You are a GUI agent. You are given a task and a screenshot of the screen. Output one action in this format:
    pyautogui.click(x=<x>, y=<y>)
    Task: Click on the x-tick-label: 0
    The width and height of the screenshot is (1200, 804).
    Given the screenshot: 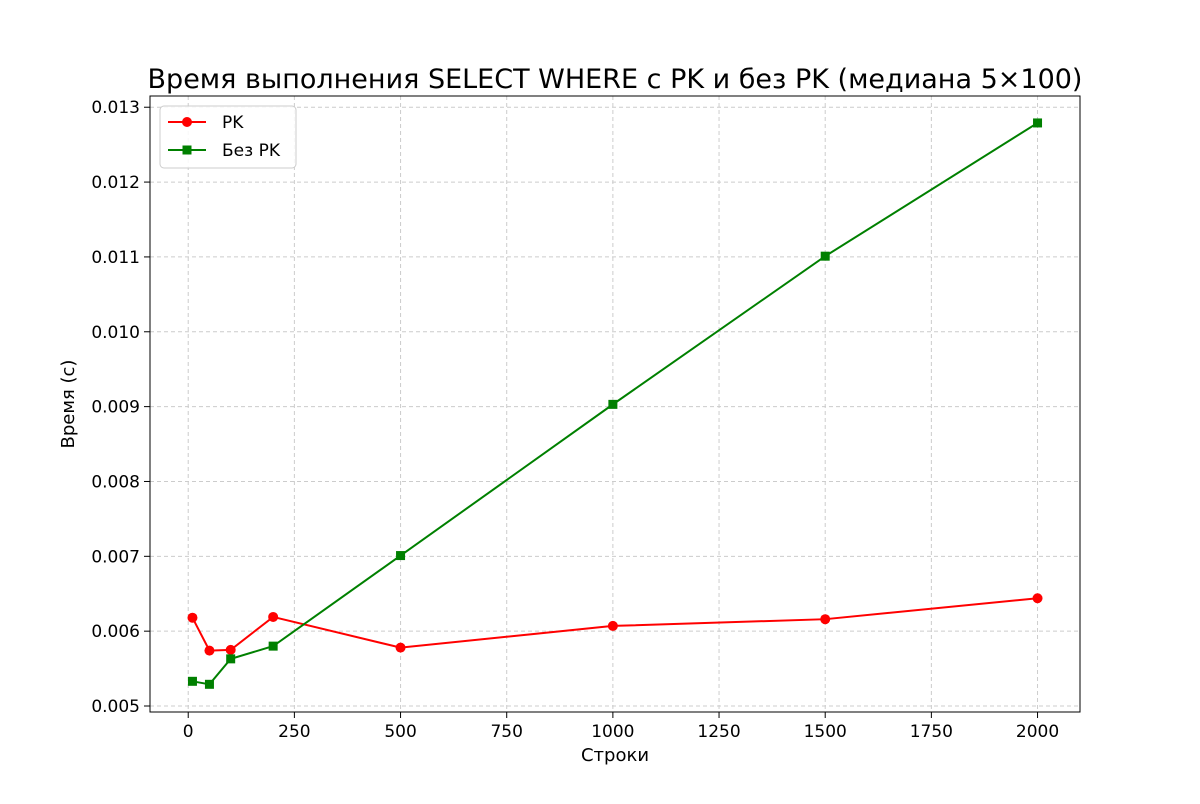 What is the action you would take?
    pyautogui.click(x=188, y=732)
    